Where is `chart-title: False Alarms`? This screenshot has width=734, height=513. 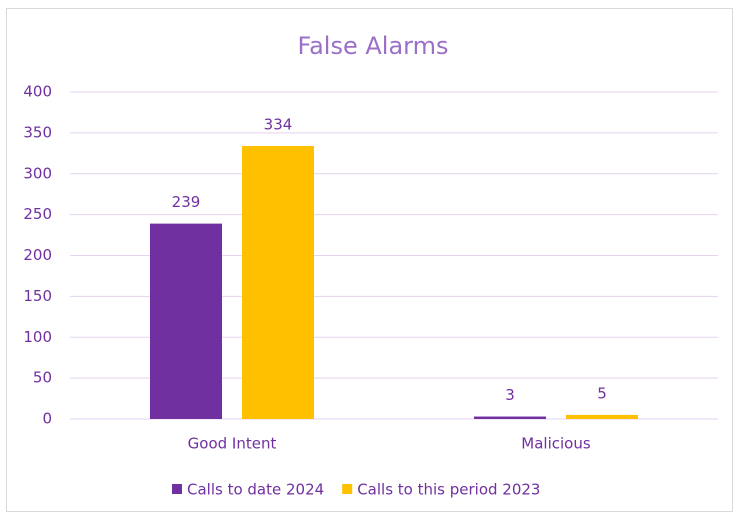
chart-title: False Alarms is located at coordinates (373, 46).